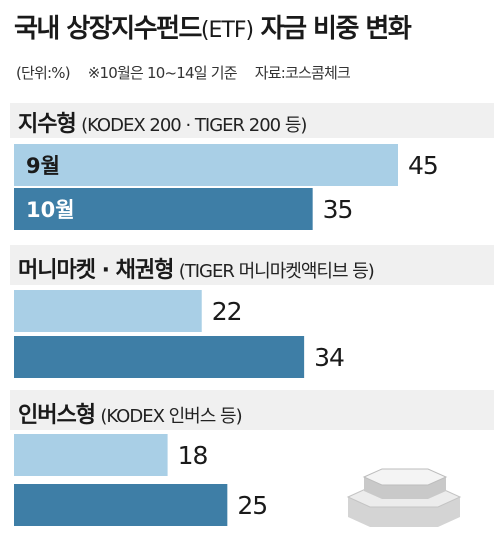 The width and height of the screenshot is (500, 545). What do you see at coordinates (404, 497) in the screenshot?
I see `stacked-coins-icon` at bounding box center [404, 497].